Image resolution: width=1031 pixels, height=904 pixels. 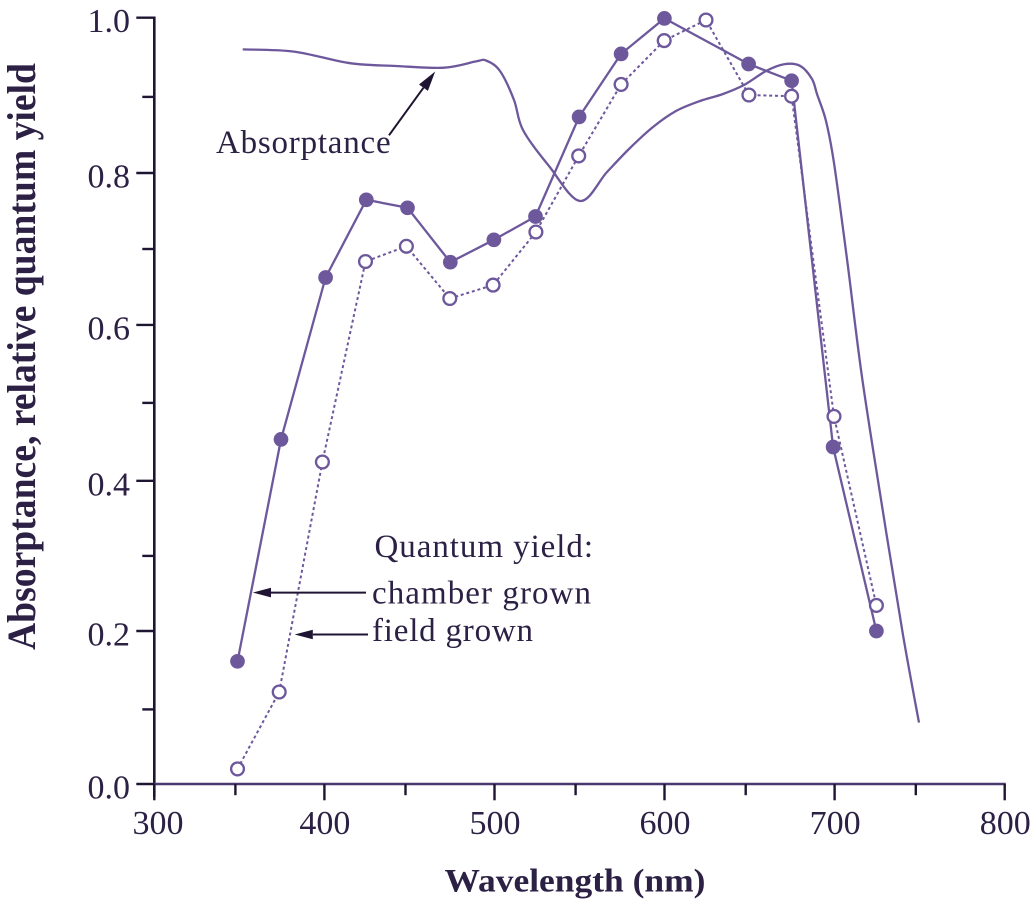 I want to click on svg-text: 0.8, so click(x=109, y=177).